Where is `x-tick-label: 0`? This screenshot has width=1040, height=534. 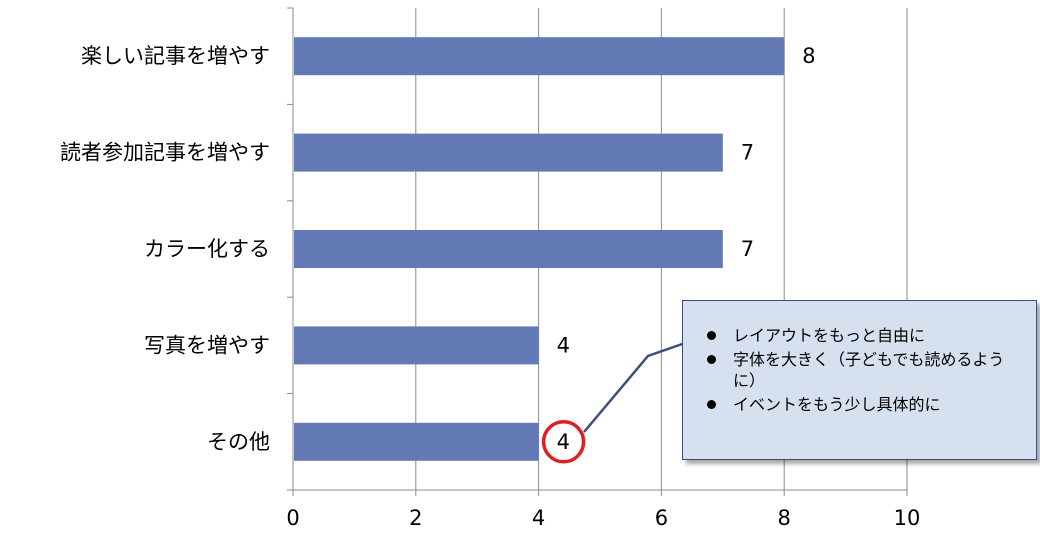 x-tick-label: 0 is located at coordinates (292, 518).